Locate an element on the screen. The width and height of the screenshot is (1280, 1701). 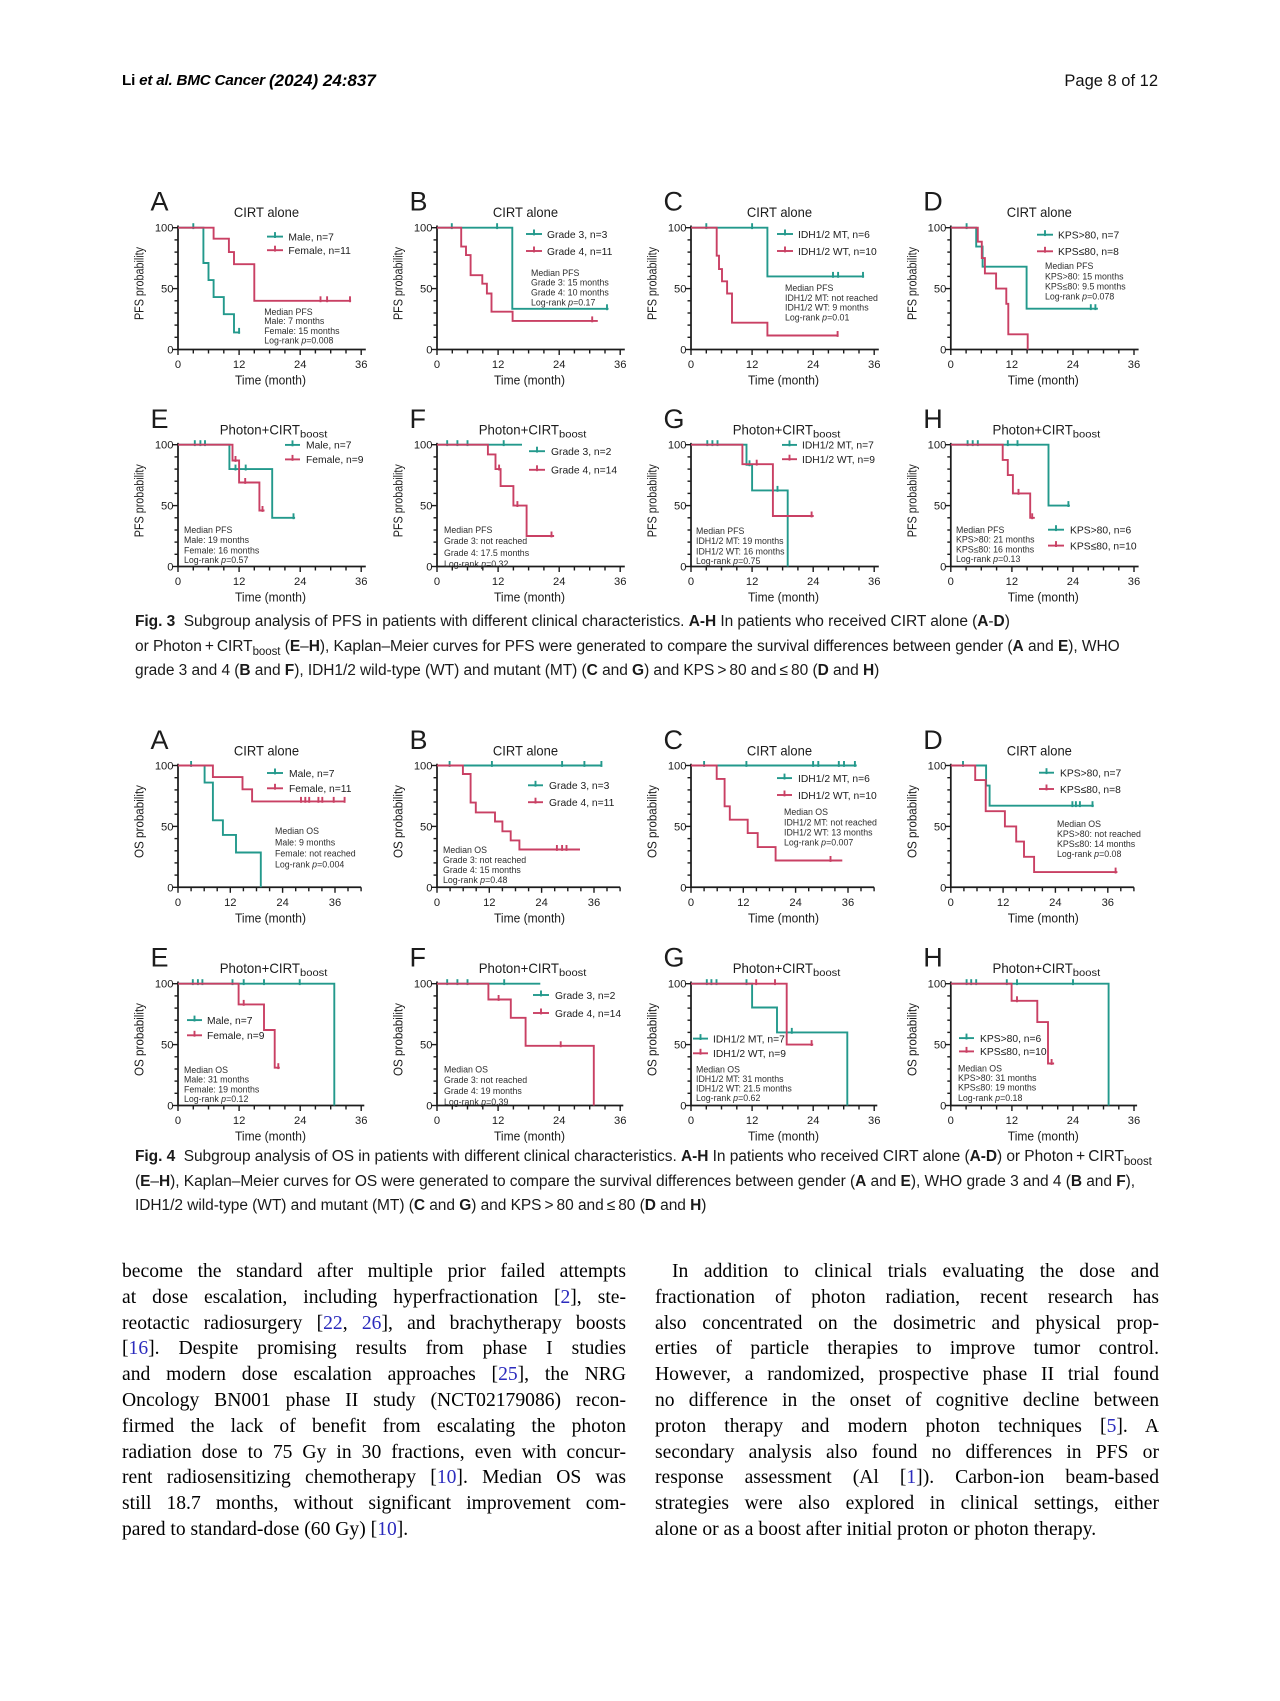
svg-text: Female, n=11 is located at coordinates (319, 251).